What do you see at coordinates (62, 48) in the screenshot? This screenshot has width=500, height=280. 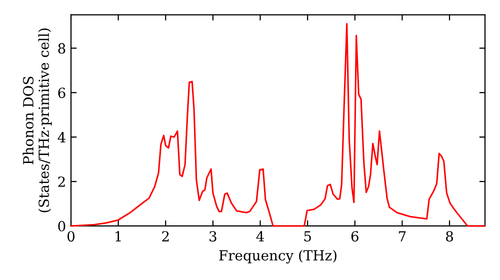 I see `y-tick-label: 8` at bounding box center [62, 48].